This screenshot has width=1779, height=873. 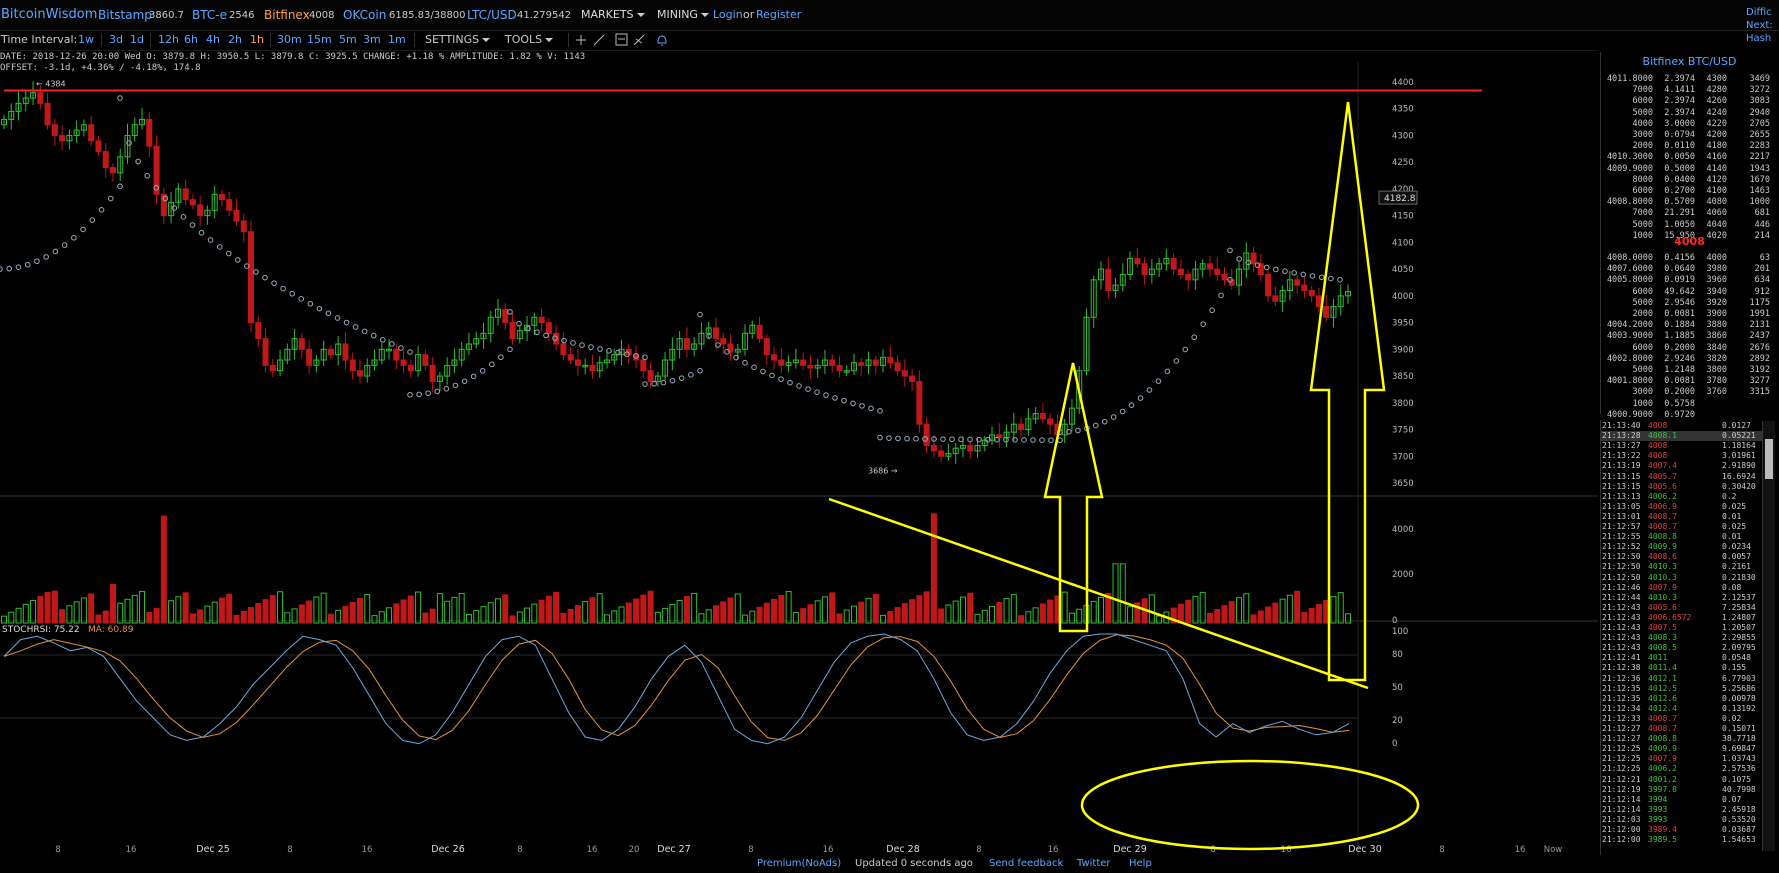 What do you see at coordinates (1686, 304) in the screenshot?
I see `orderbook-bid-row: 5000 2.9546 3920 1175` at bounding box center [1686, 304].